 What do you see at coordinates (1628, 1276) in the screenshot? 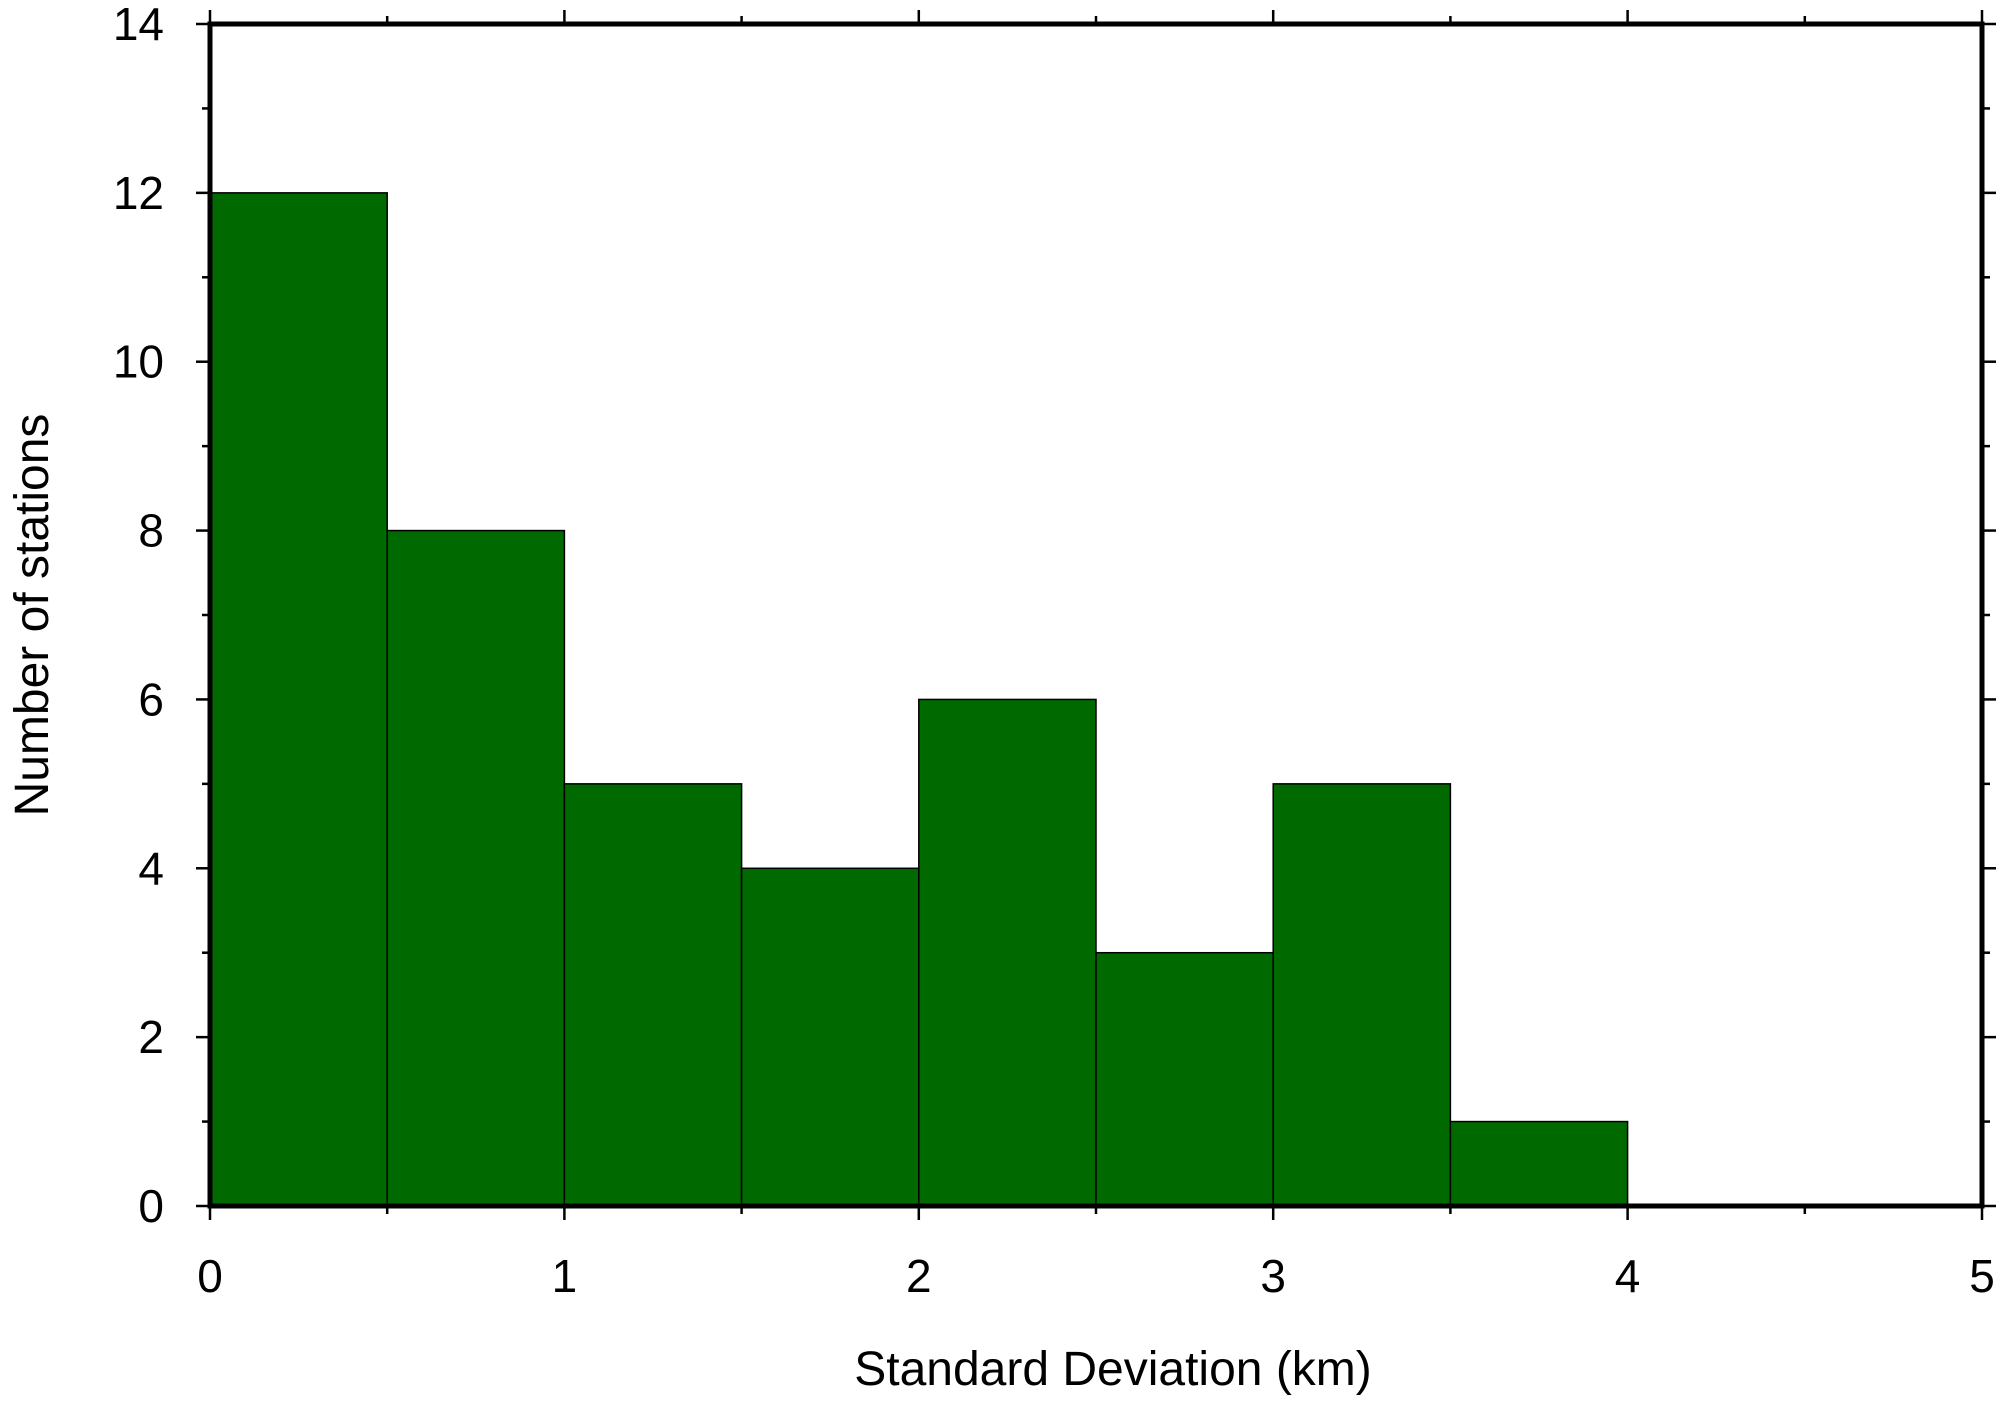
I see `x-tick-label-4: 4` at bounding box center [1628, 1276].